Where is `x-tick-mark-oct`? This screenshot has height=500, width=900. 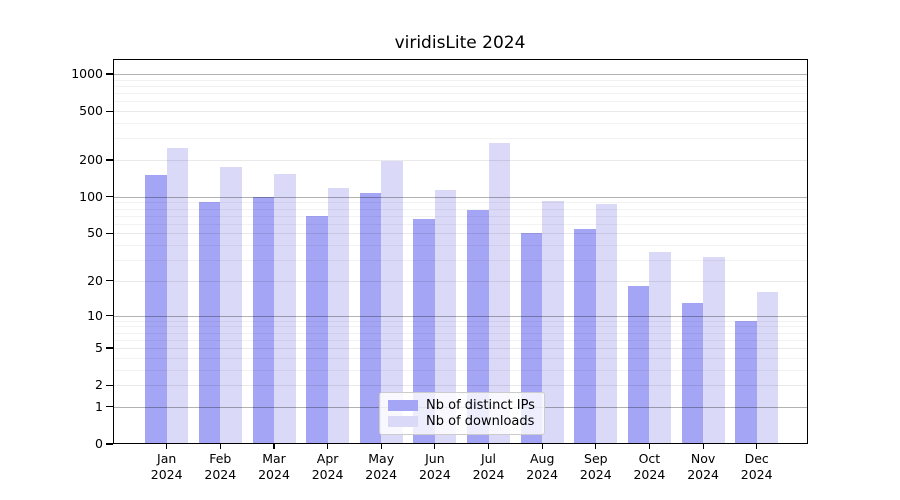 x-tick-mark-oct is located at coordinates (649, 446).